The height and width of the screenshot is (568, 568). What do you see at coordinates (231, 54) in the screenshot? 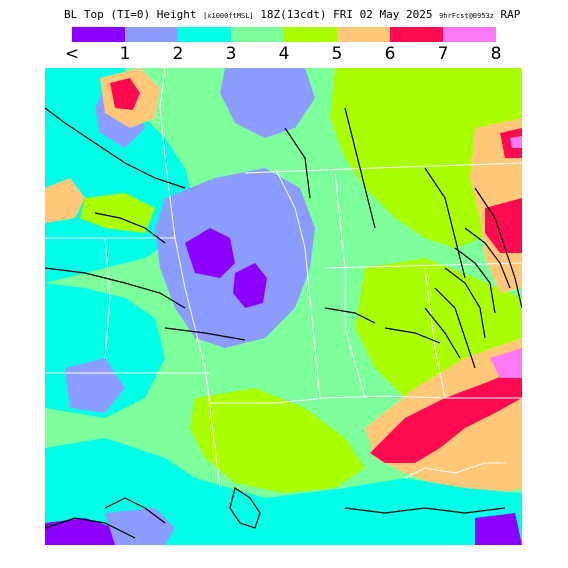
I see `legend-tick: 3` at bounding box center [231, 54].